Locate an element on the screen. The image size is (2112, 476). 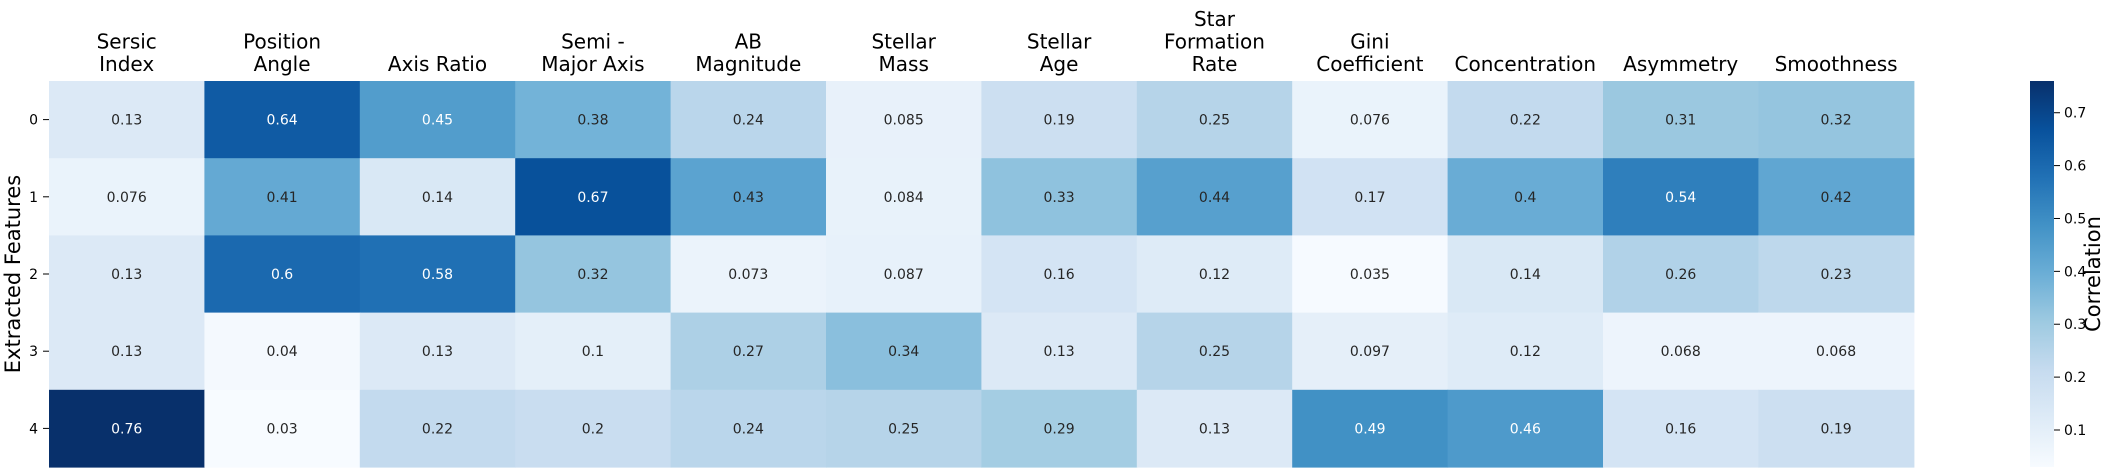
column-label: Star Formation Rate is located at coordinates (1214, 41).